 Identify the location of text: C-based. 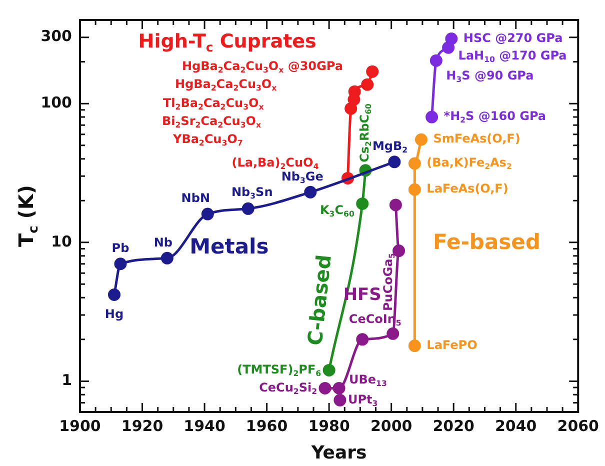
(319, 300).